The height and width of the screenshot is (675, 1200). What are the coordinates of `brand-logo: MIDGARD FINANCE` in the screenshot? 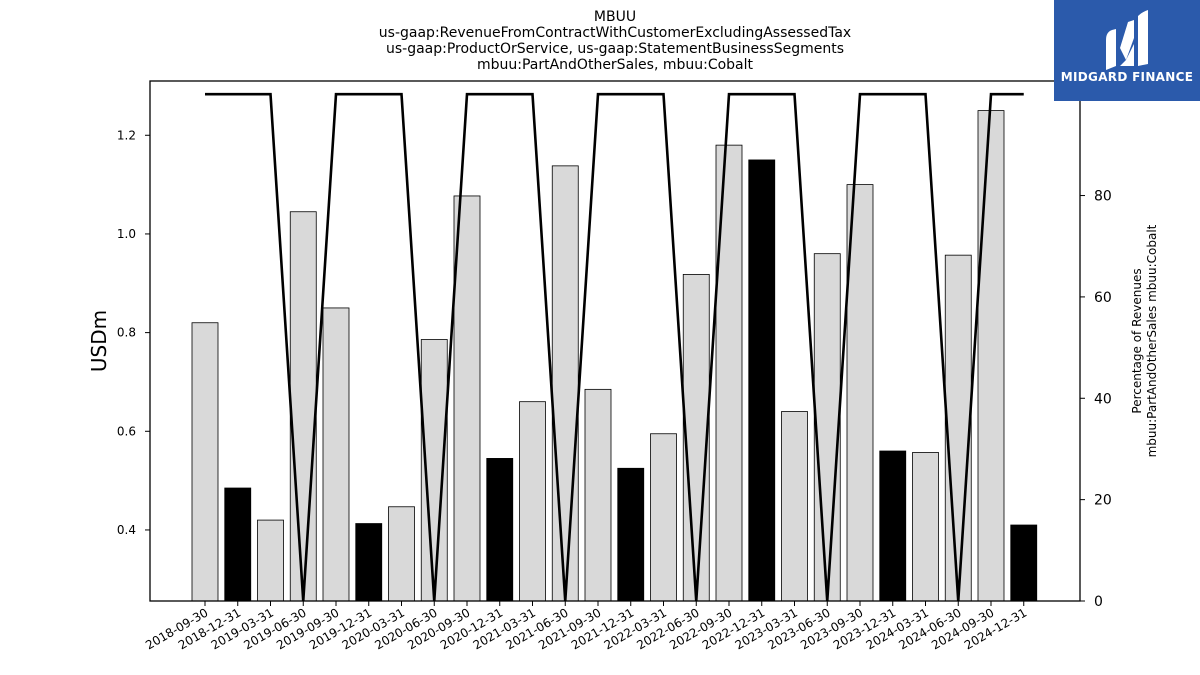 It's located at (1127, 50).